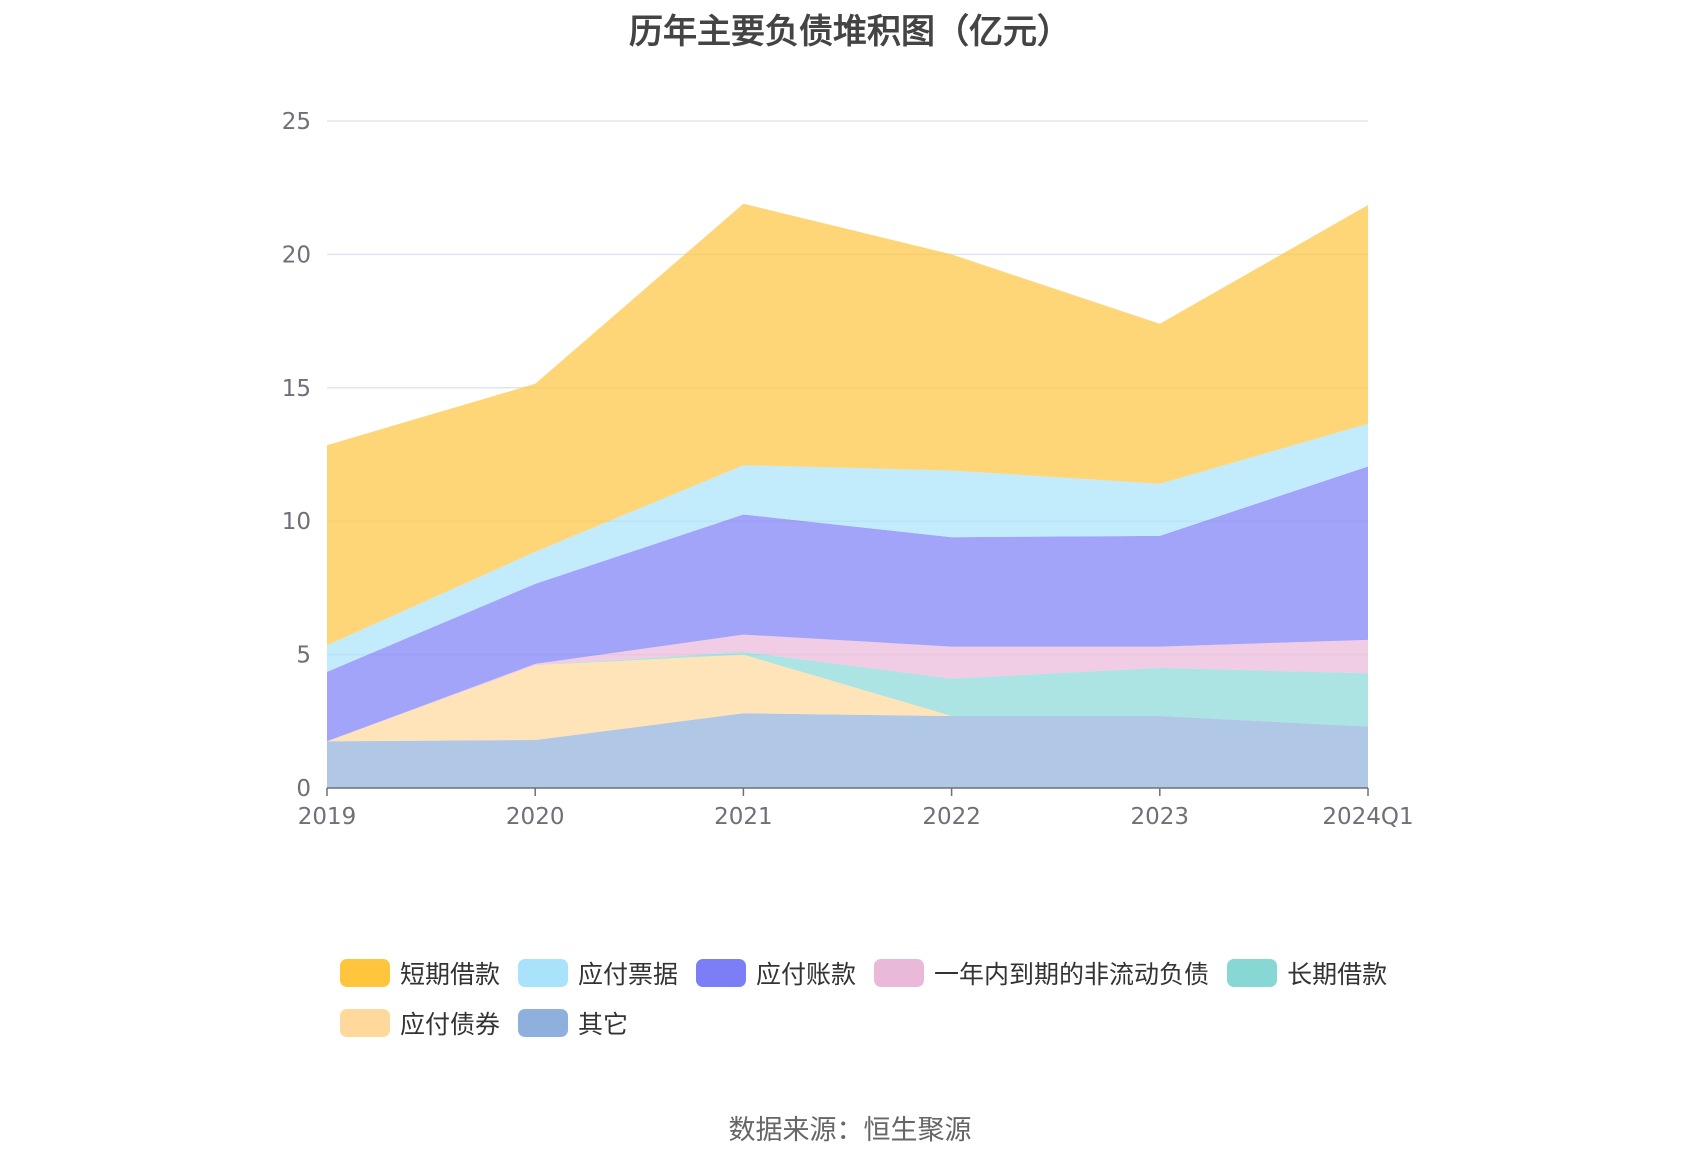 The height and width of the screenshot is (1150, 1700). I want to click on x-tick-label: 2024Q1, so click(1367, 817).